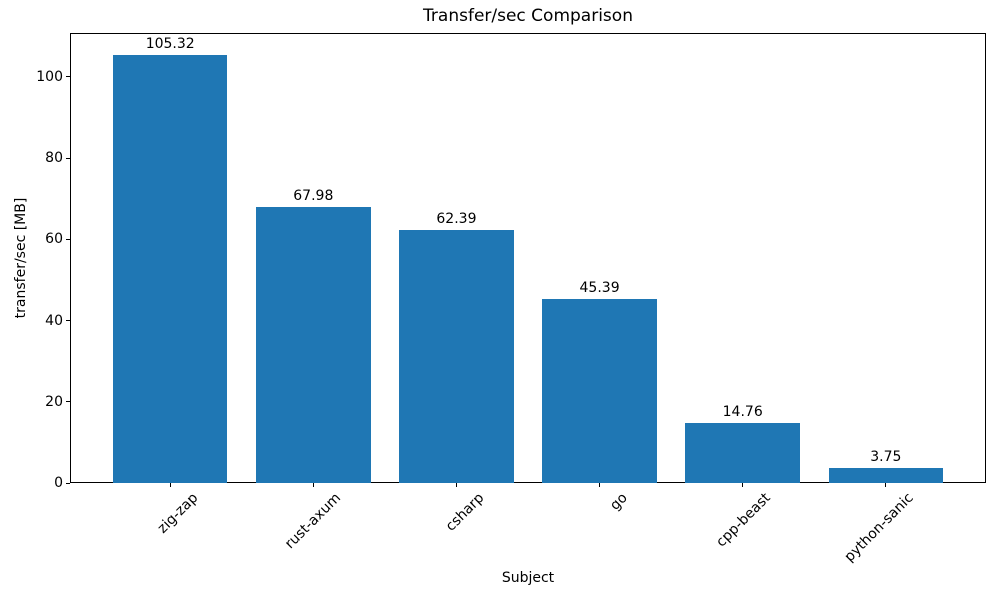 This screenshot has width=1000, height=600. What do you see at coordinates (54, 158) in the screenshot?
I see `y-tick-label: 80` at bounding box center [54, 158].